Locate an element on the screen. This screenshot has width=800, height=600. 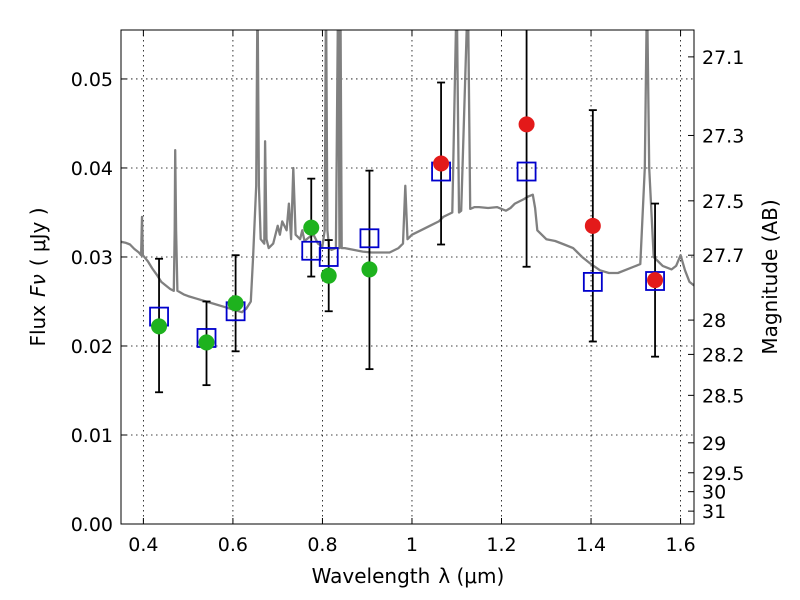
x-axis-label: Wavelength λ (μm) is located at coordinates (408, 576).